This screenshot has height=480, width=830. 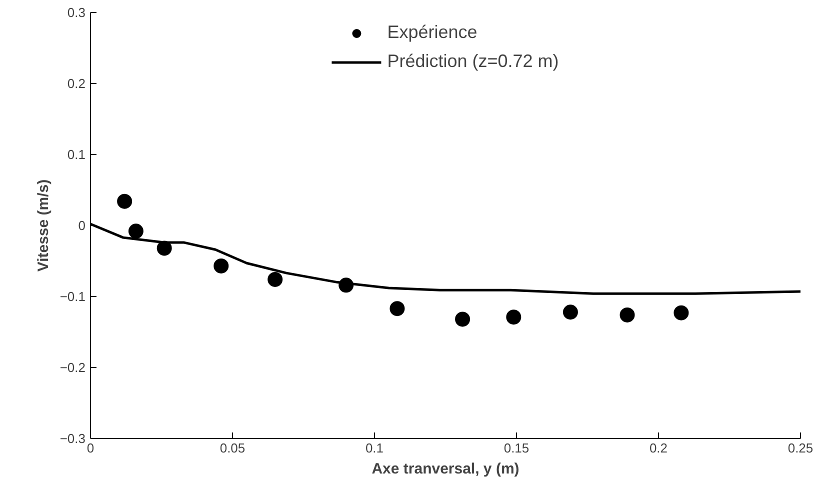 I want to click on y-tick-label: −0.2, so click(x=73, y=367).